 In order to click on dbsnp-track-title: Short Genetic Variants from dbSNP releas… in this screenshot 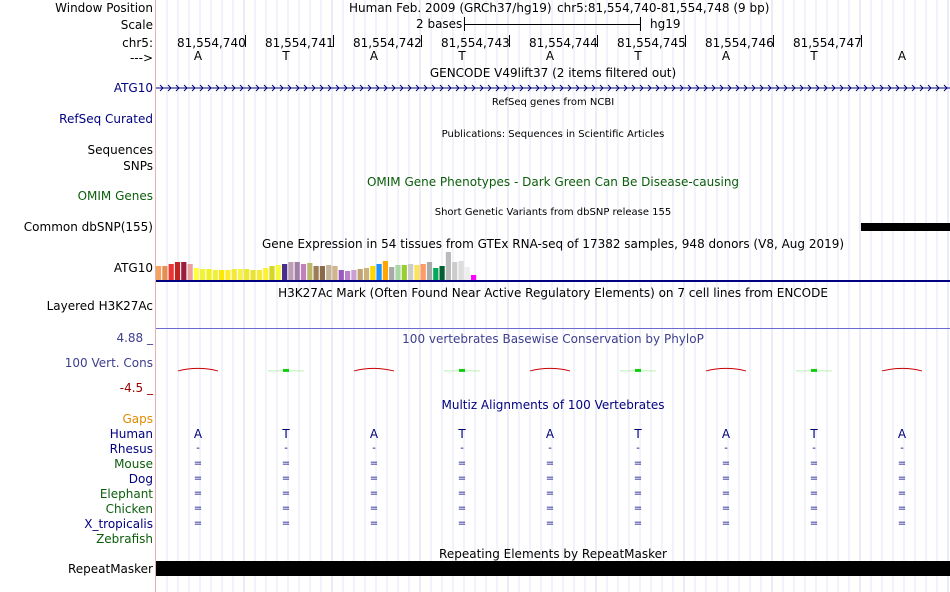, I will do `click(553, 212)`.